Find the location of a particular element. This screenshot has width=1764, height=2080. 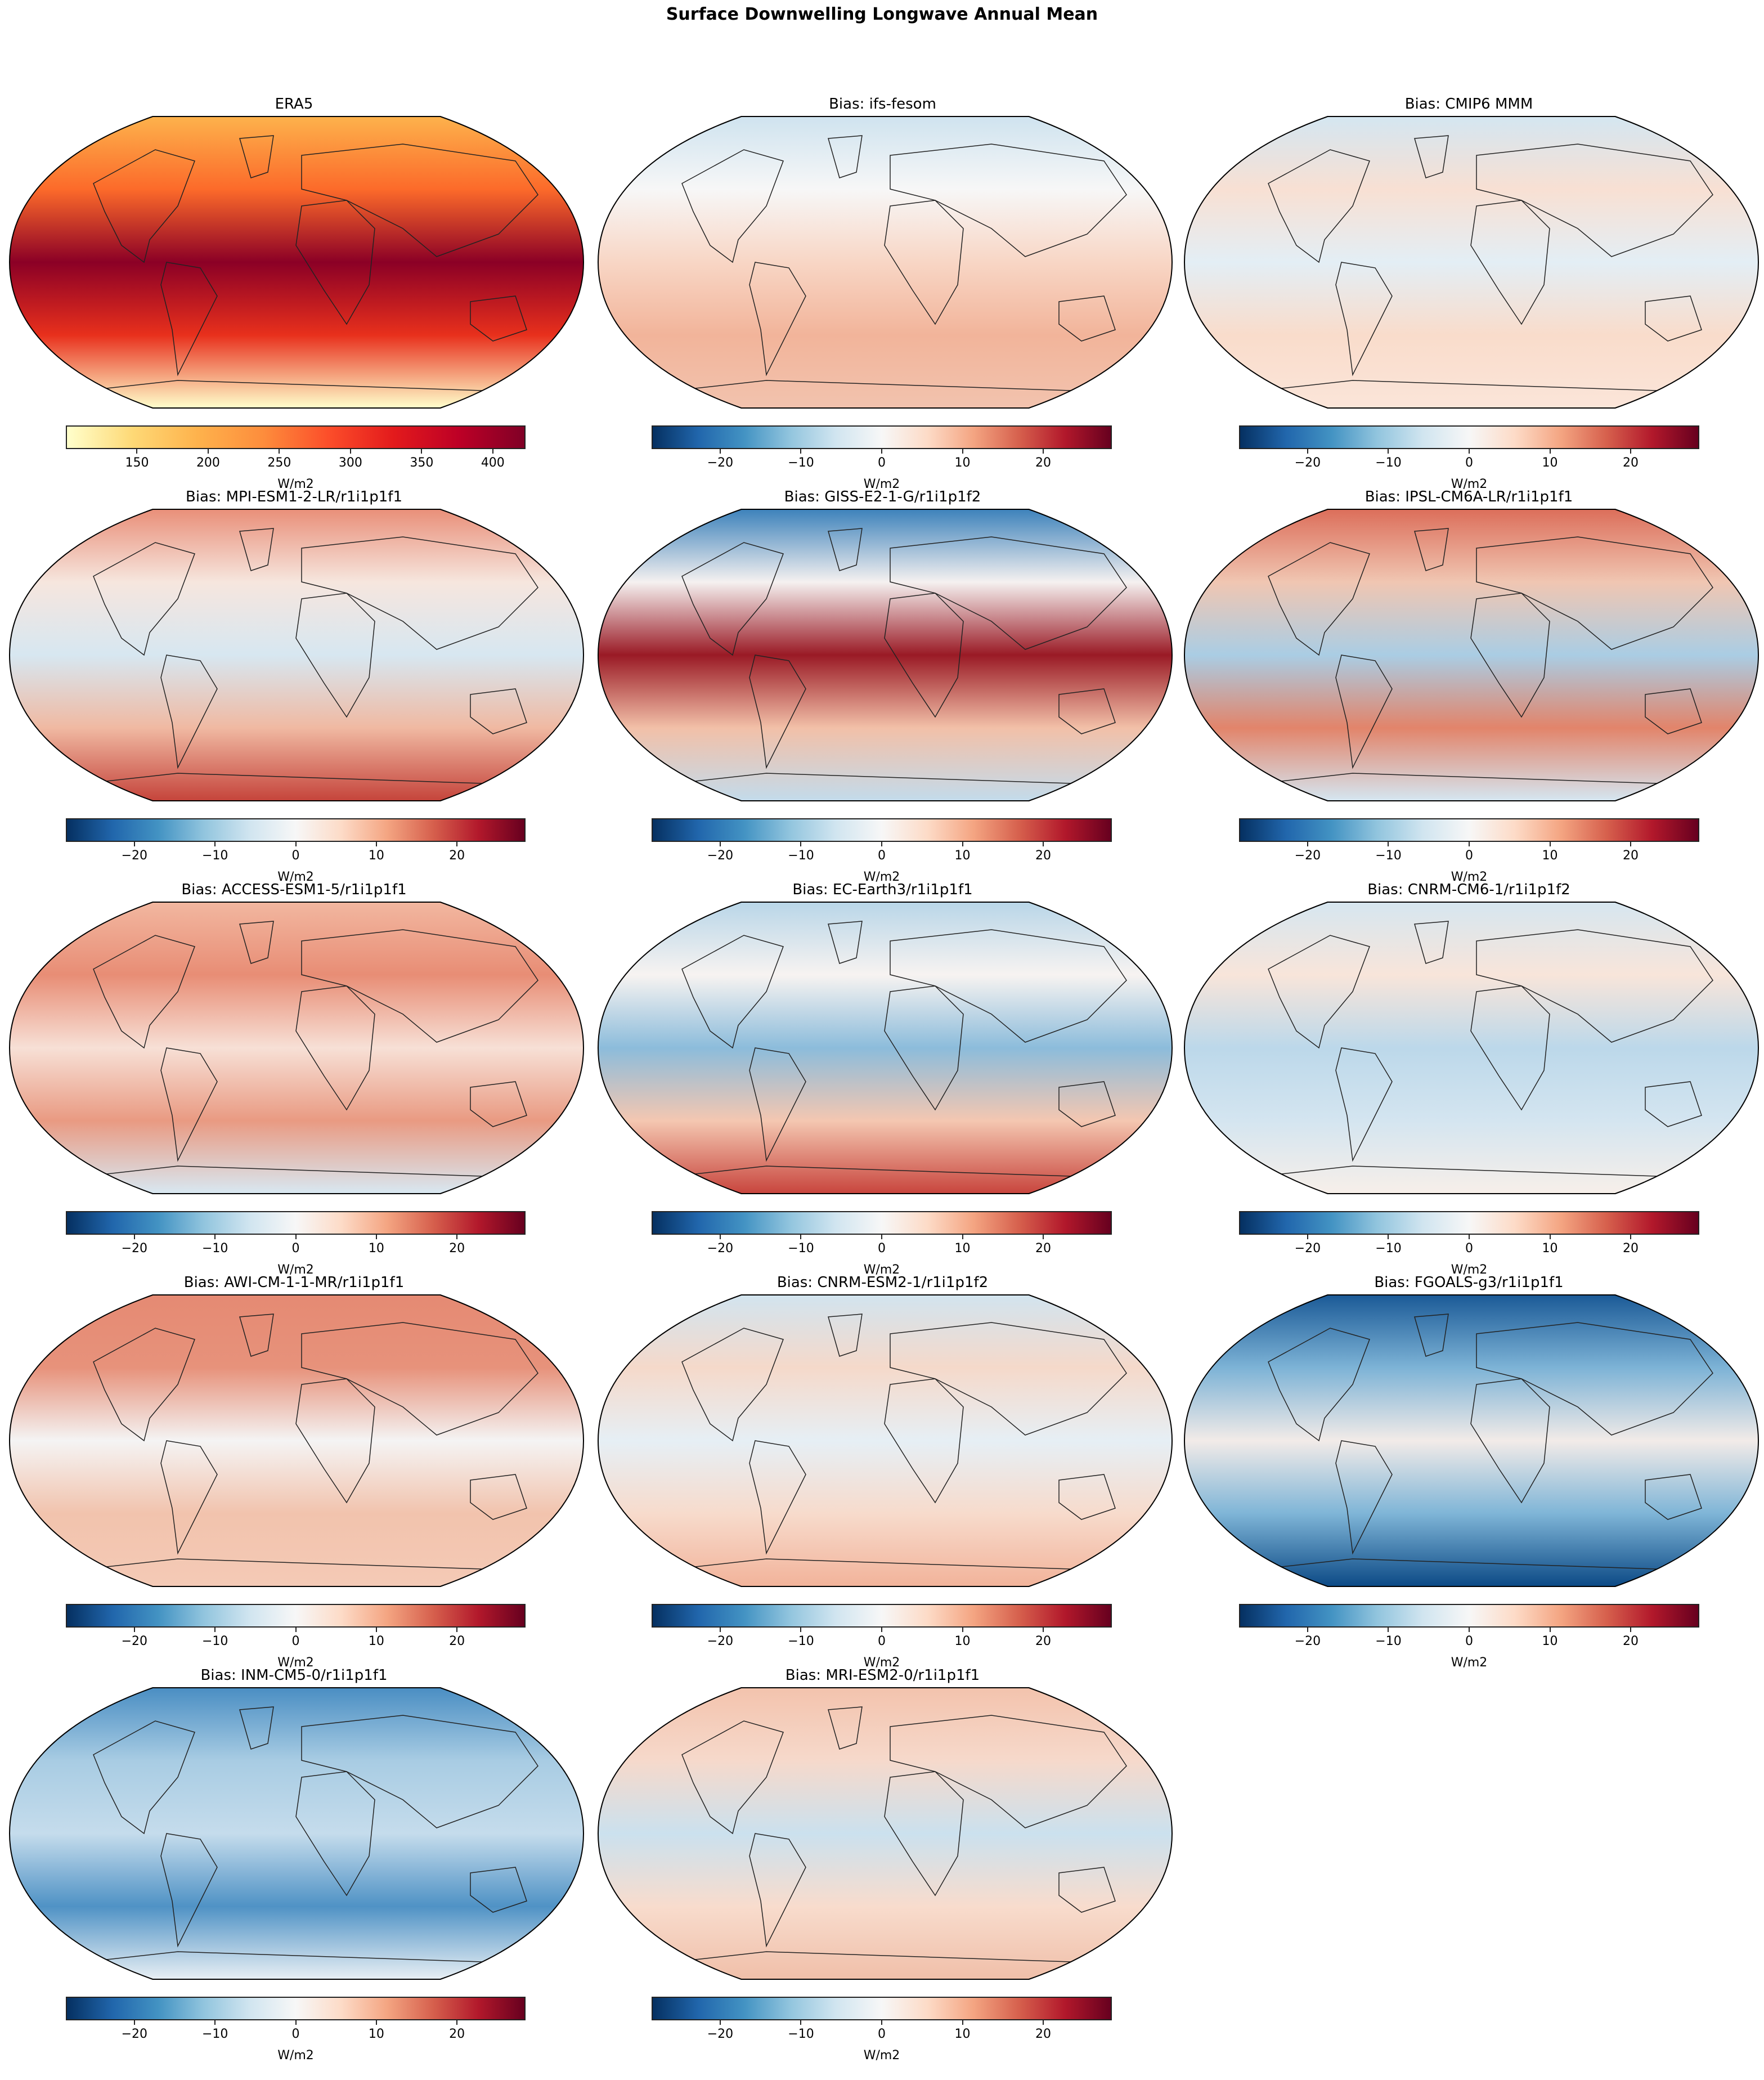

panel-title: Bias: CMIP6 MMM is located at coordinates (1468, 104).